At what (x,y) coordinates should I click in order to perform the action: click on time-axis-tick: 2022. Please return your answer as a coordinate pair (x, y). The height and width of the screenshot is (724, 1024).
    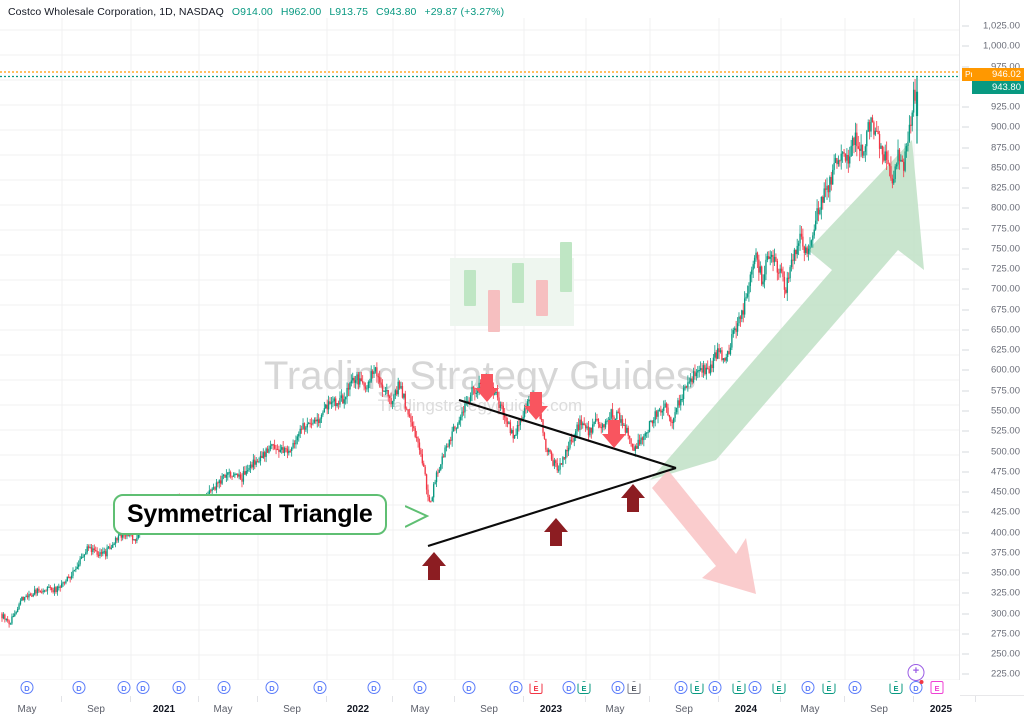
    Looking at the image, I should click on (358, 709).